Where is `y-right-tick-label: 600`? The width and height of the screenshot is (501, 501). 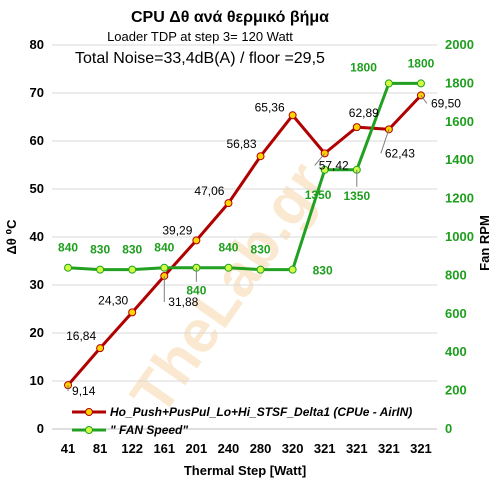
y-right-tick-label: 600 is located at coordinates (456, 313).